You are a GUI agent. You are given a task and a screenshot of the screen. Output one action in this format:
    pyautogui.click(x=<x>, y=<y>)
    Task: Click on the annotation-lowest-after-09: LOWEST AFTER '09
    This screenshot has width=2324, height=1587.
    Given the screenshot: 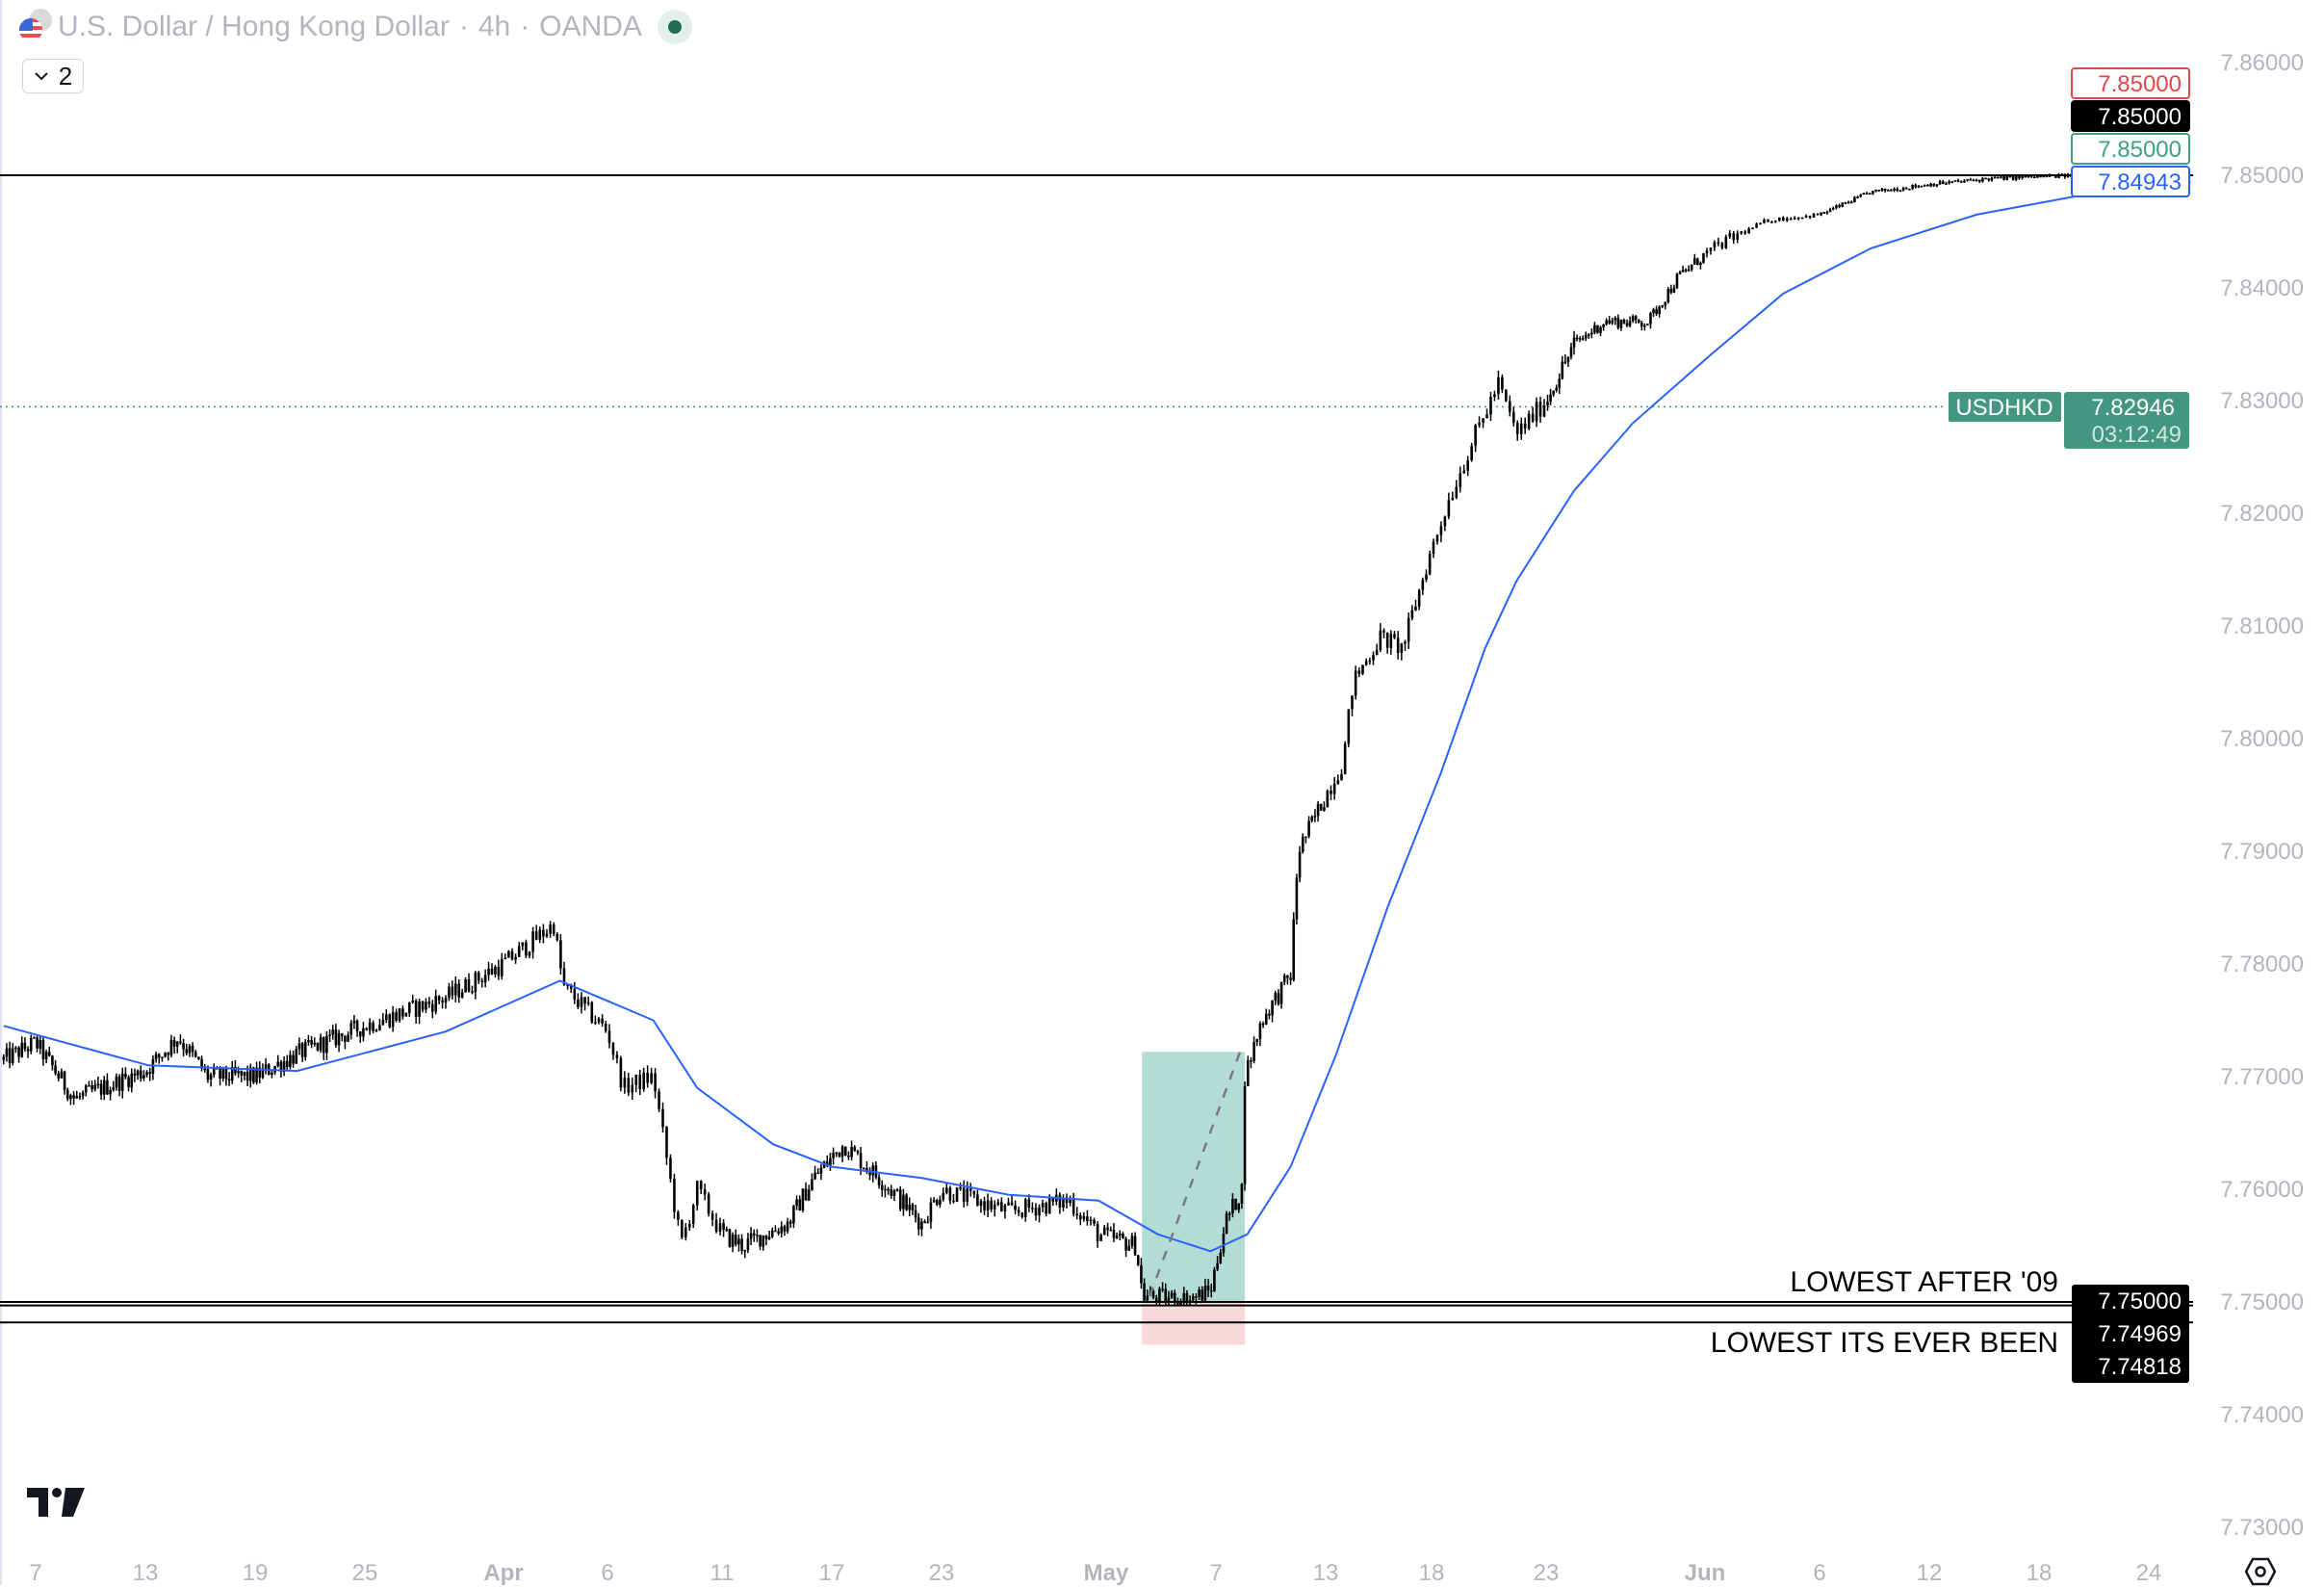 What is the action you would take?
    pyautogui.click(x=1924, y=1282)
    